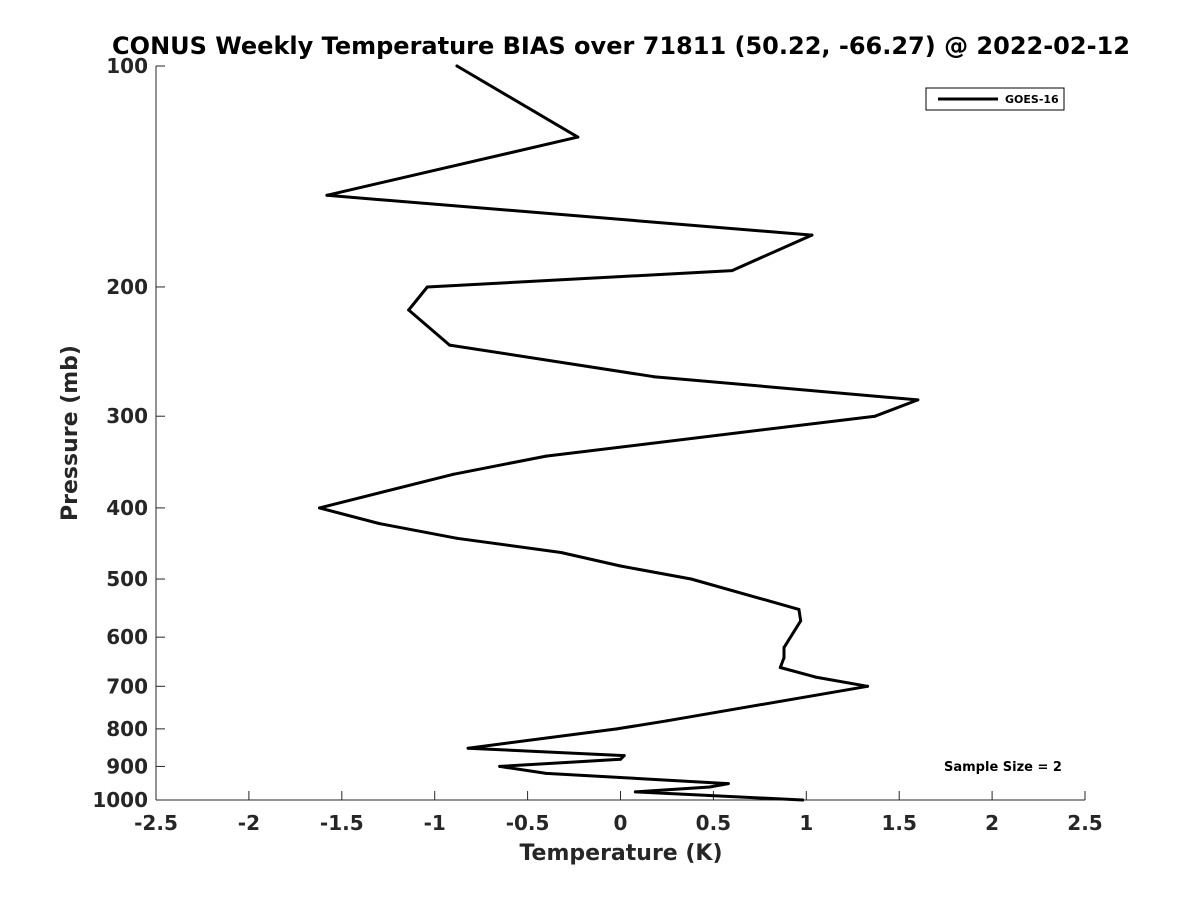  Describe the element at coordinates (127, 766) in the screenshot. I see `y-tick-label: 900` at that location.